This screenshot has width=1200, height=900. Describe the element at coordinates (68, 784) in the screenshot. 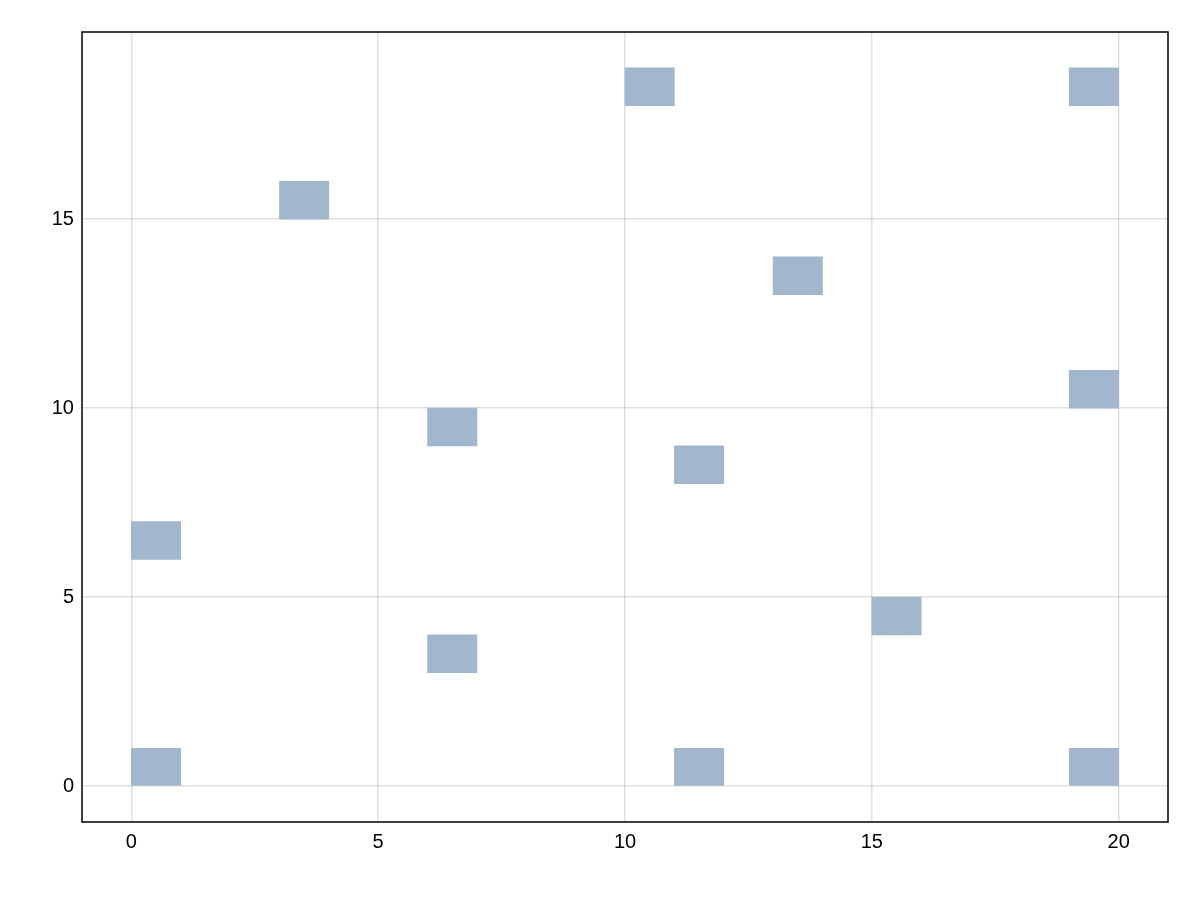

I see `y-tick-label: 0` at that location.